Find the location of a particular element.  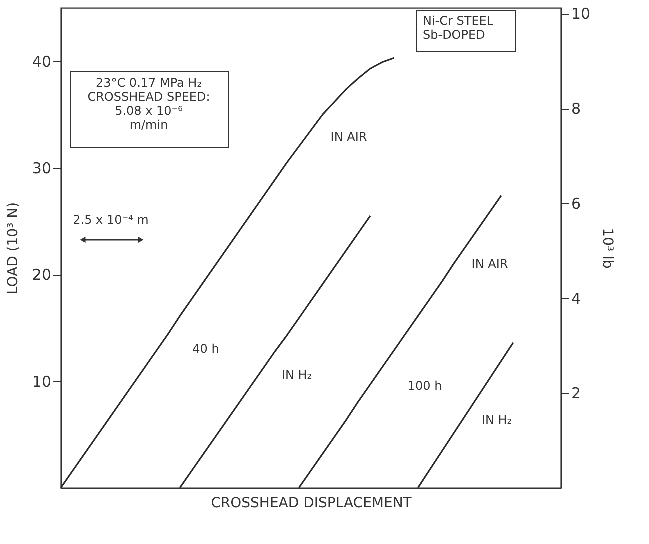

x-axis-title: CROSSHEAD DISPLACEMENT is located at coordinates (311, 504).